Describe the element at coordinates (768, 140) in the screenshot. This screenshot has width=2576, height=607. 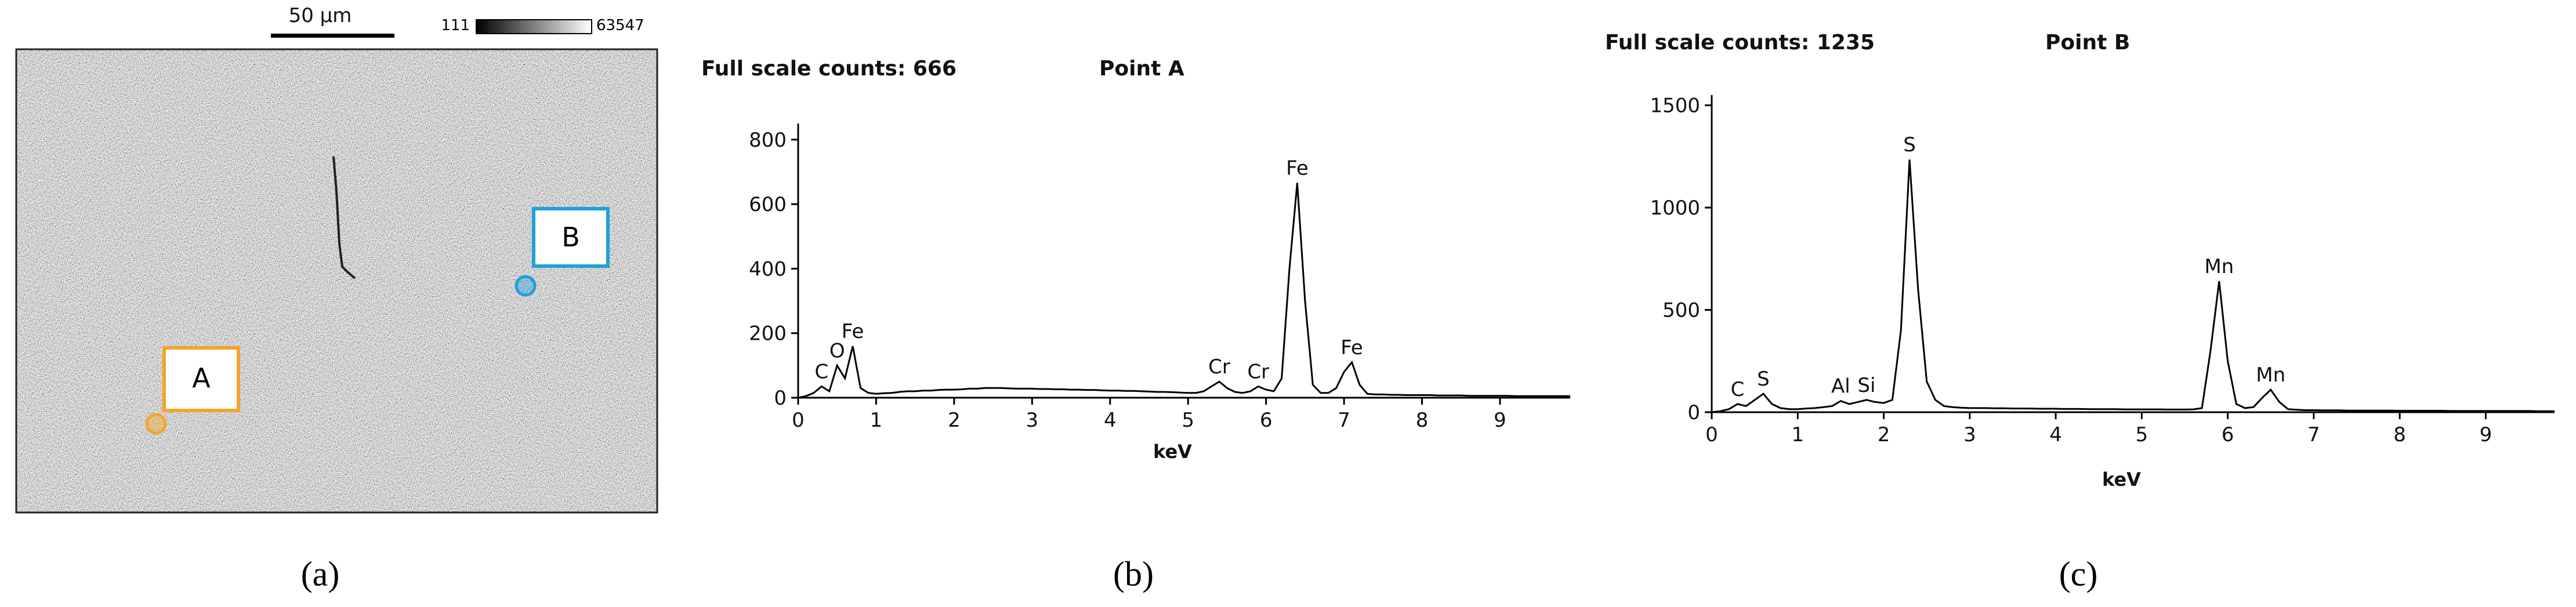
I see `y-tick-label: 800` at that location.